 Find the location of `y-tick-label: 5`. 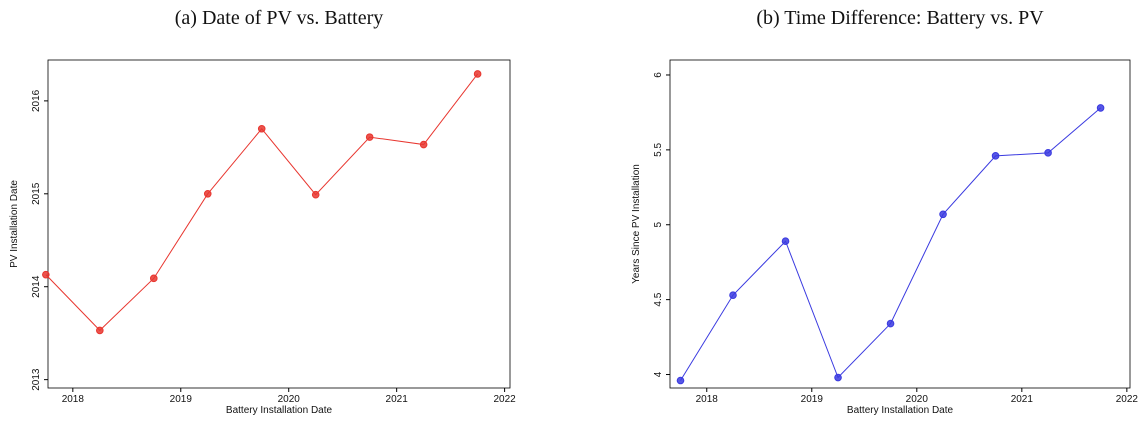

y-tick-label: 5 is located at coordinates (658, 225).